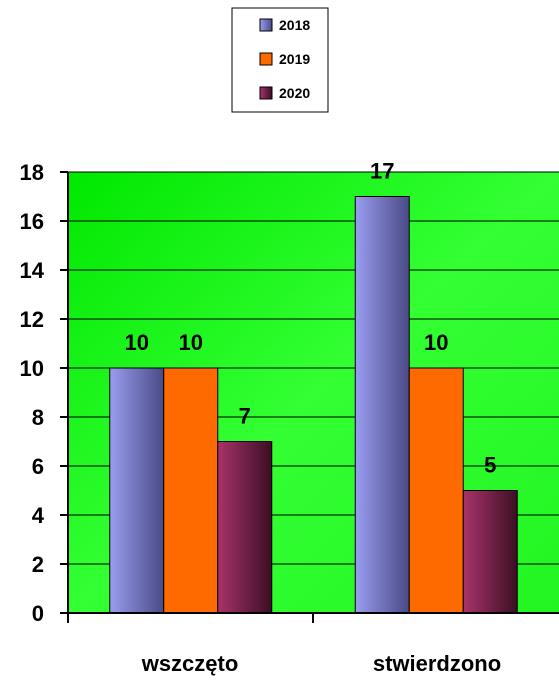 Image resolution: width=559 pixels, height=680 pixels. Describe the element at coordinates (38, 613) in the screenshot. I see `y-tick-label: 0` at that location.